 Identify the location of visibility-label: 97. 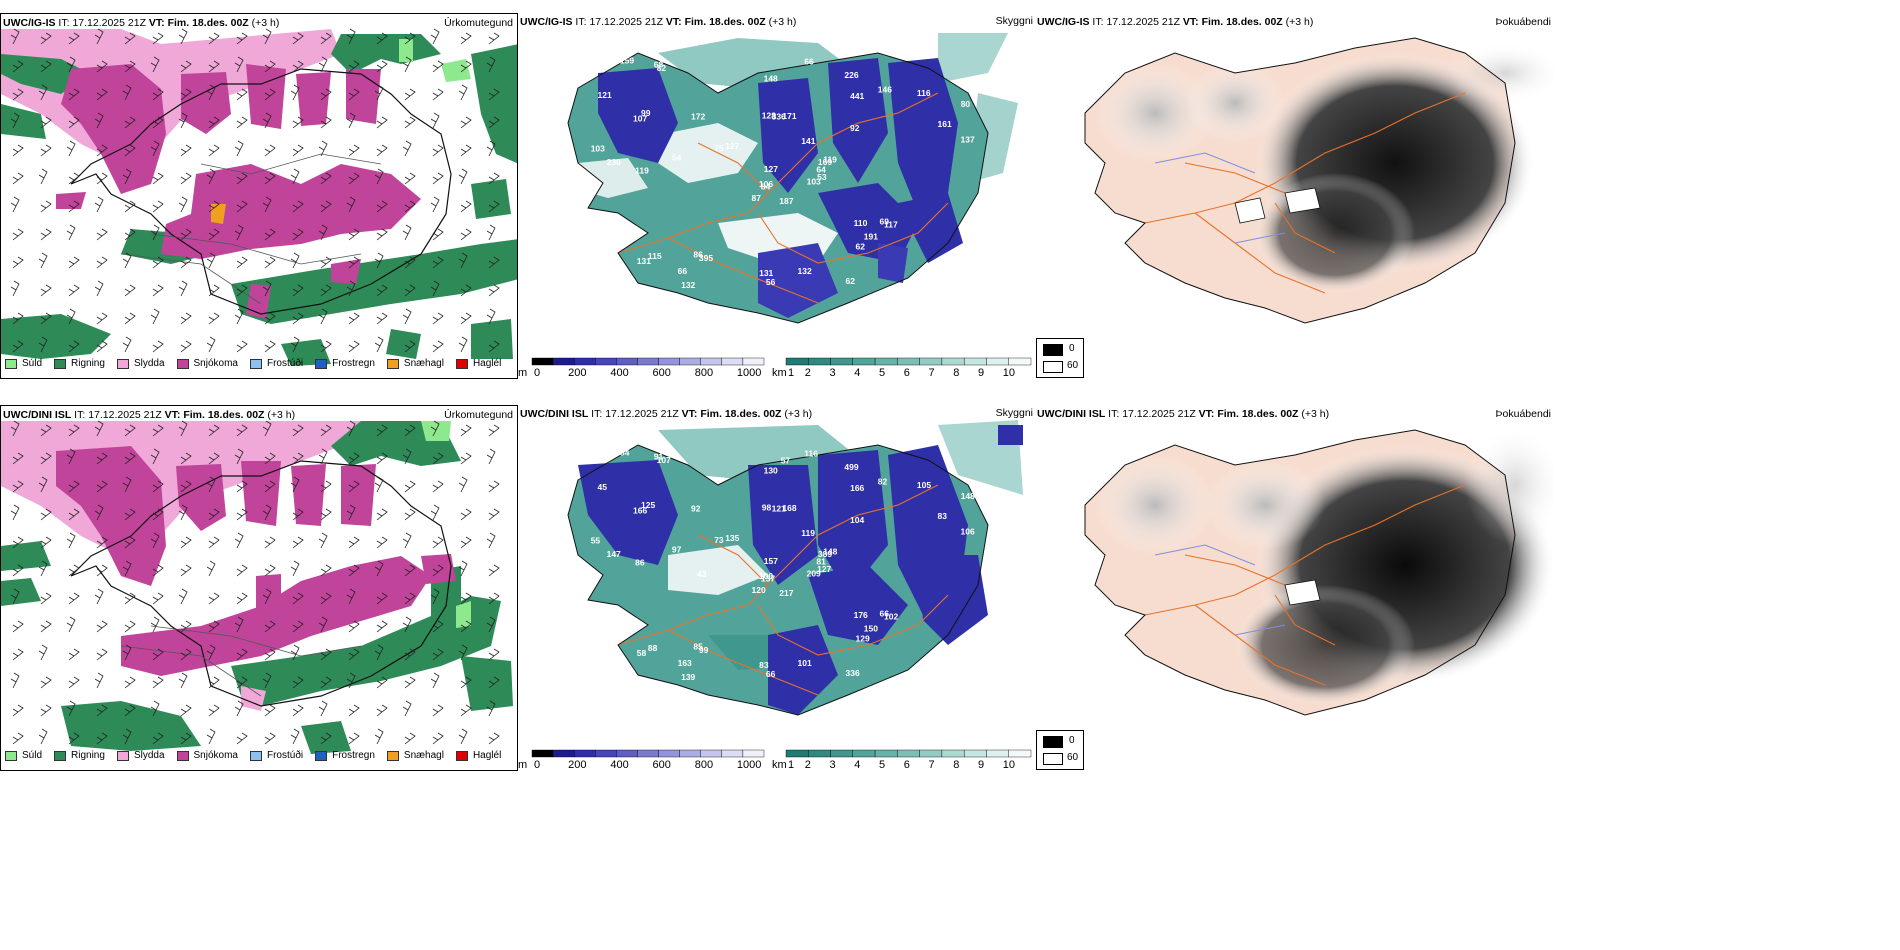
(677, 549).